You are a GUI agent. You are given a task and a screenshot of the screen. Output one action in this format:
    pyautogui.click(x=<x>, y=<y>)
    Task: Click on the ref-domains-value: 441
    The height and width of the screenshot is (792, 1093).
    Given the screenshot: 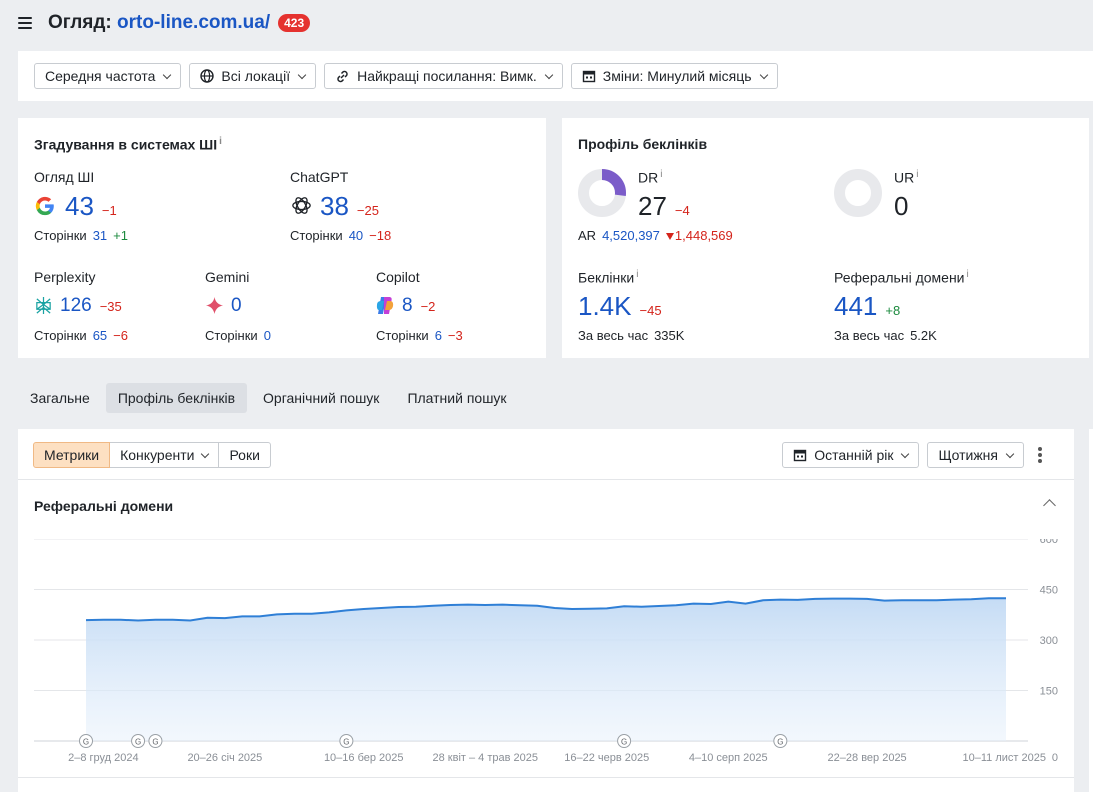 What is the action you would take?
    pyautogui.click(x=856, y=306)
    